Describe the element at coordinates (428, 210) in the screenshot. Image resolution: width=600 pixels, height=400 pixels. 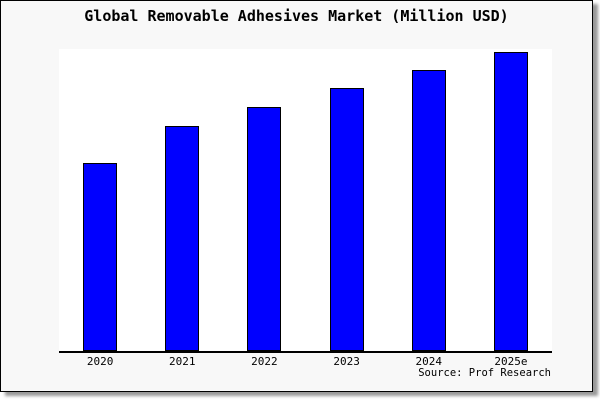
I see `bar-2024` at that location.